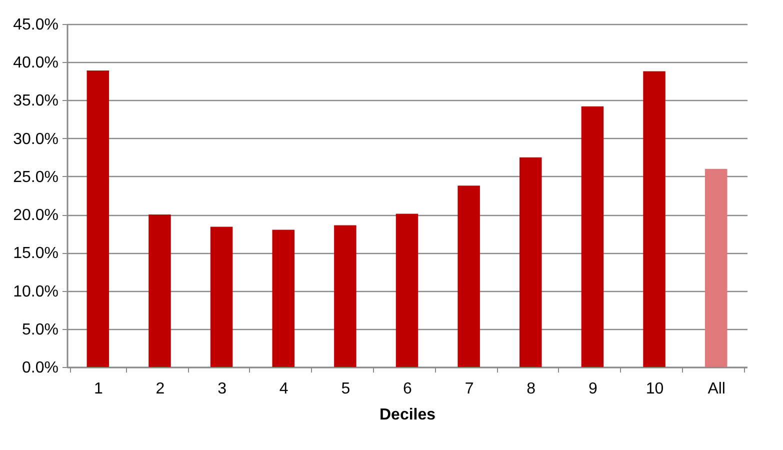  I want to click on x-tick-label: 2, so click(160, 389).